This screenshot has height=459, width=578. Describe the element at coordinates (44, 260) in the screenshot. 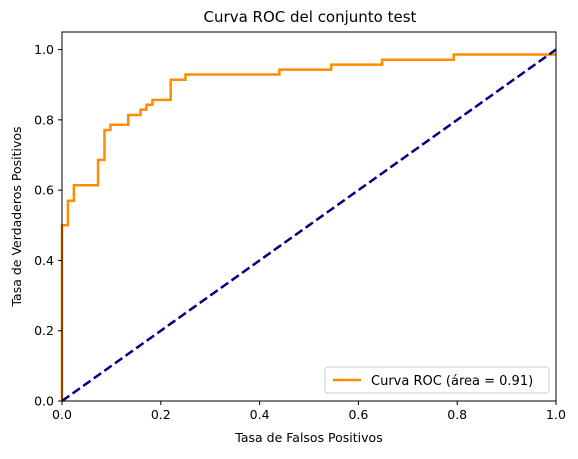

I see `y-tick-label: 0.4` at that location.